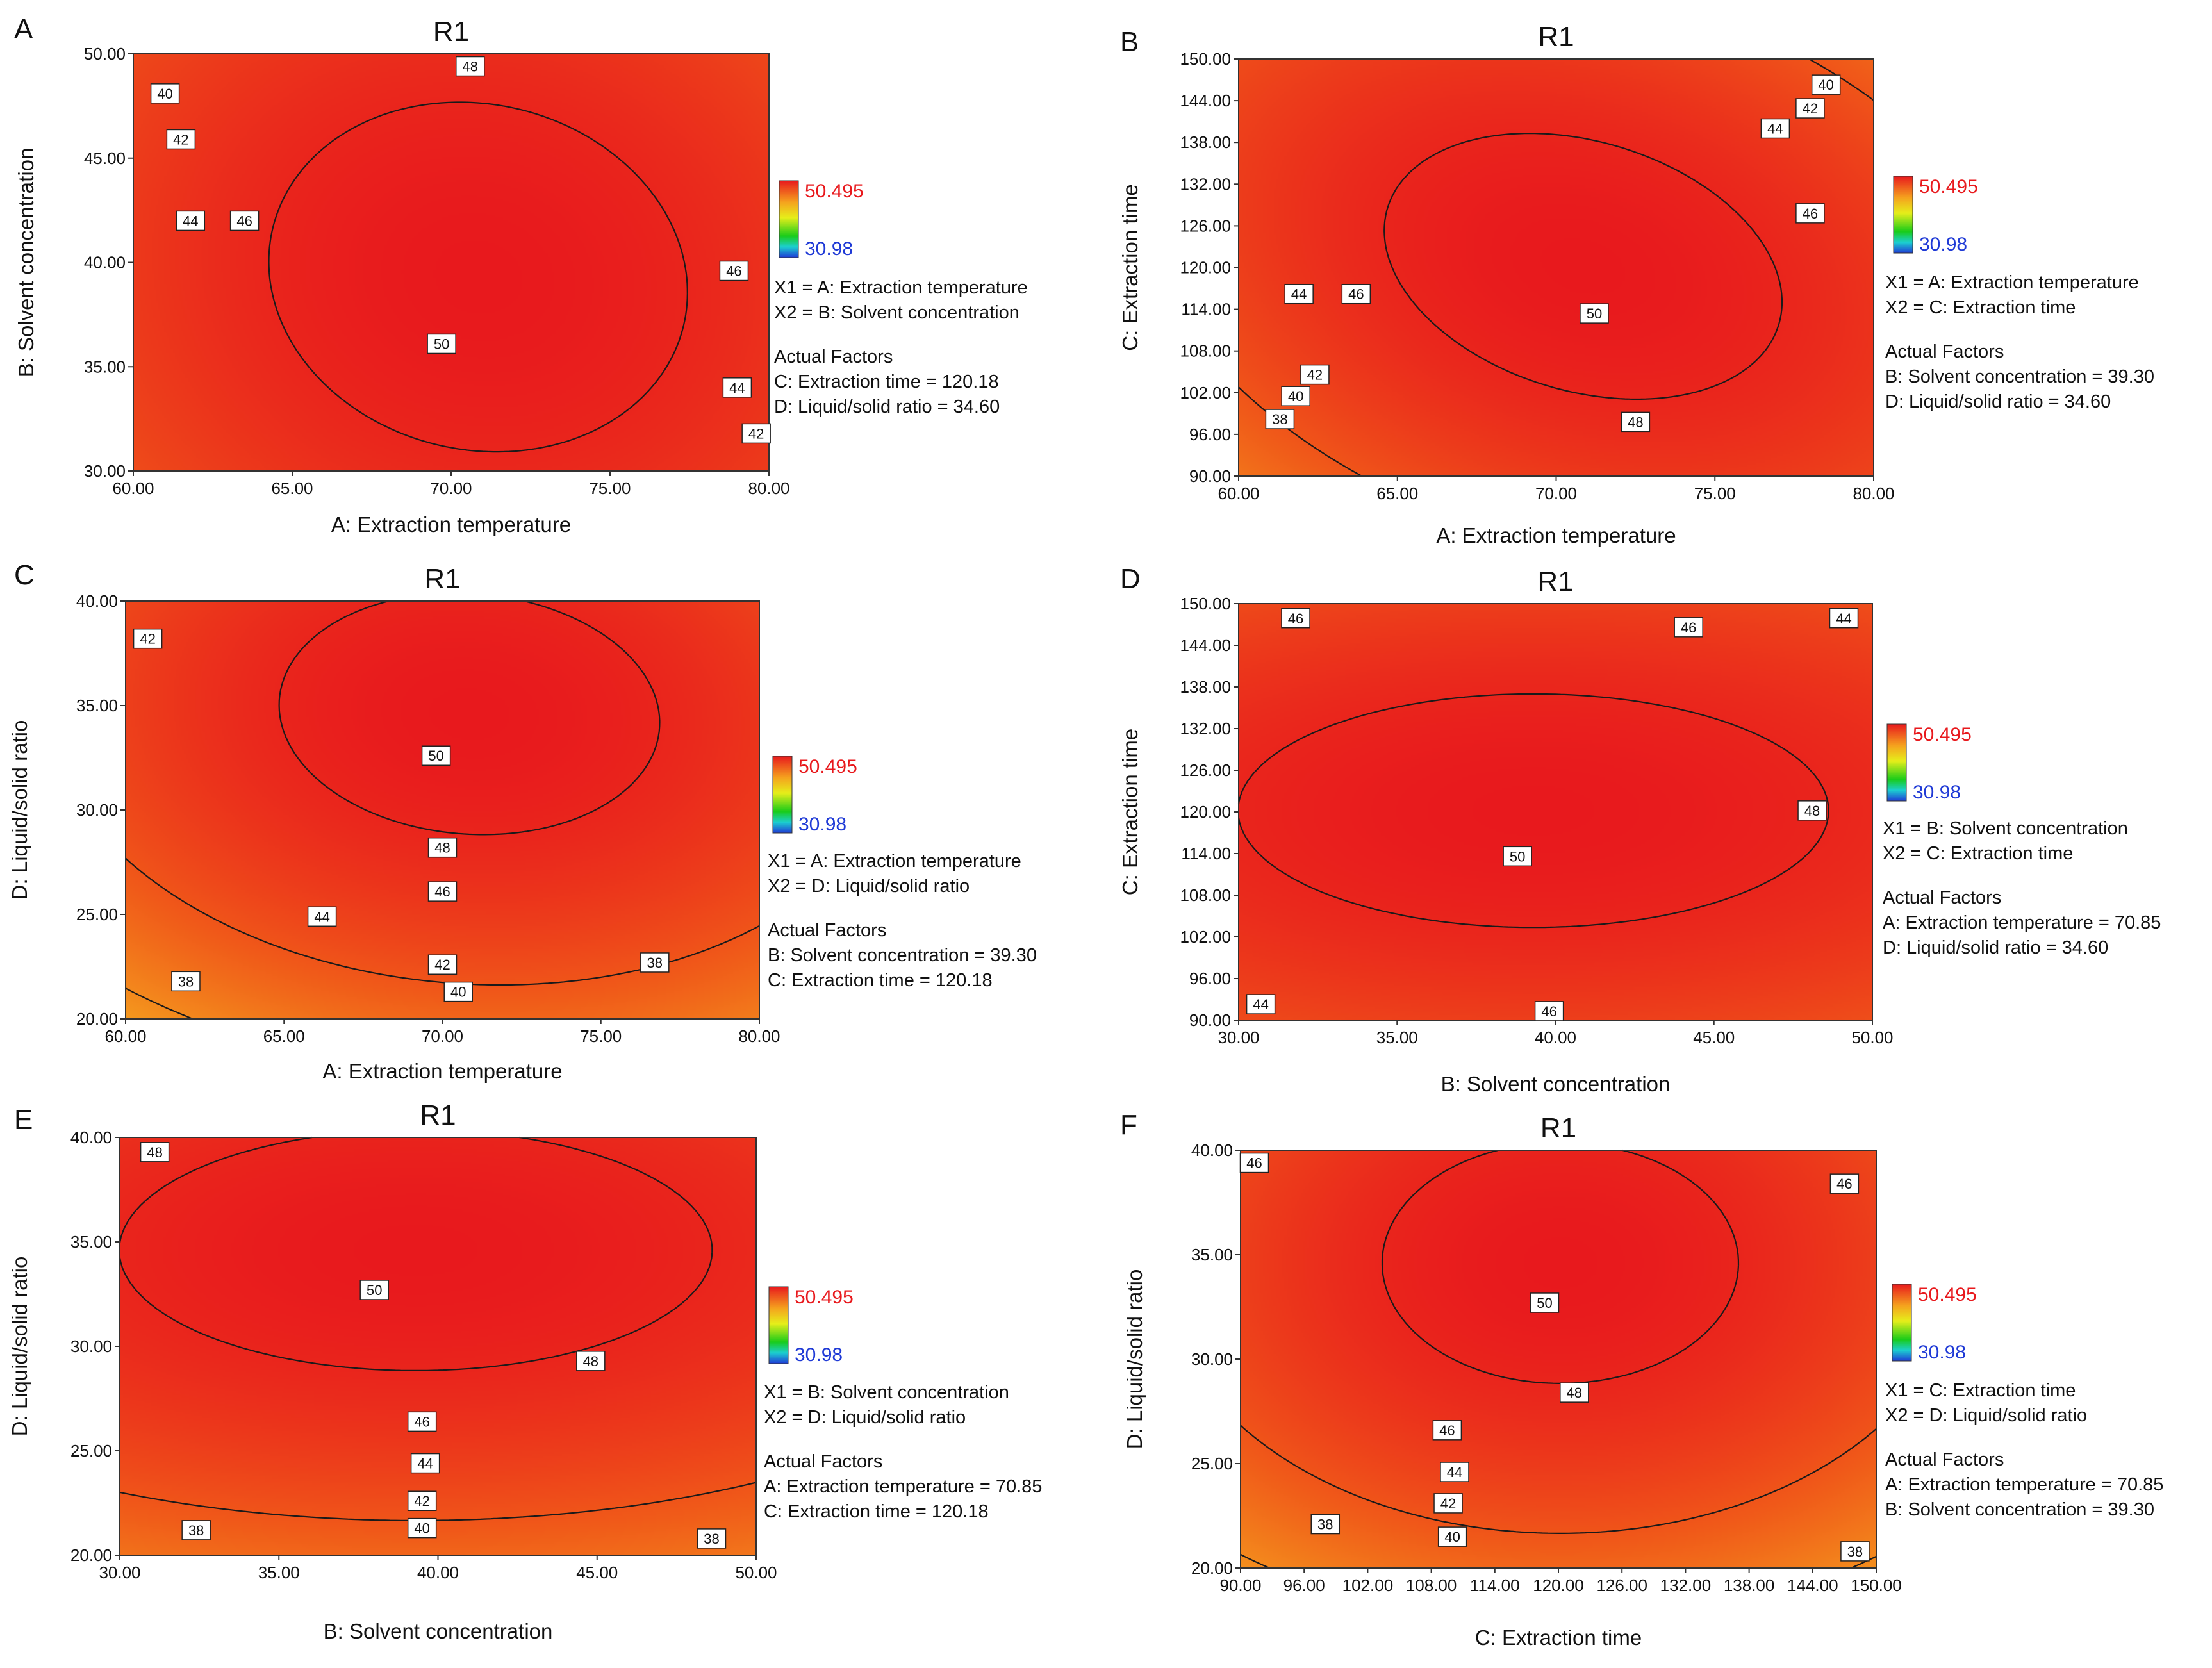 The height and width of the screenshot is (1668, 2212). Describe the element at coordinates (1205, 687) in the screenshot. I see `y-tick-label: 138.00` at that location.